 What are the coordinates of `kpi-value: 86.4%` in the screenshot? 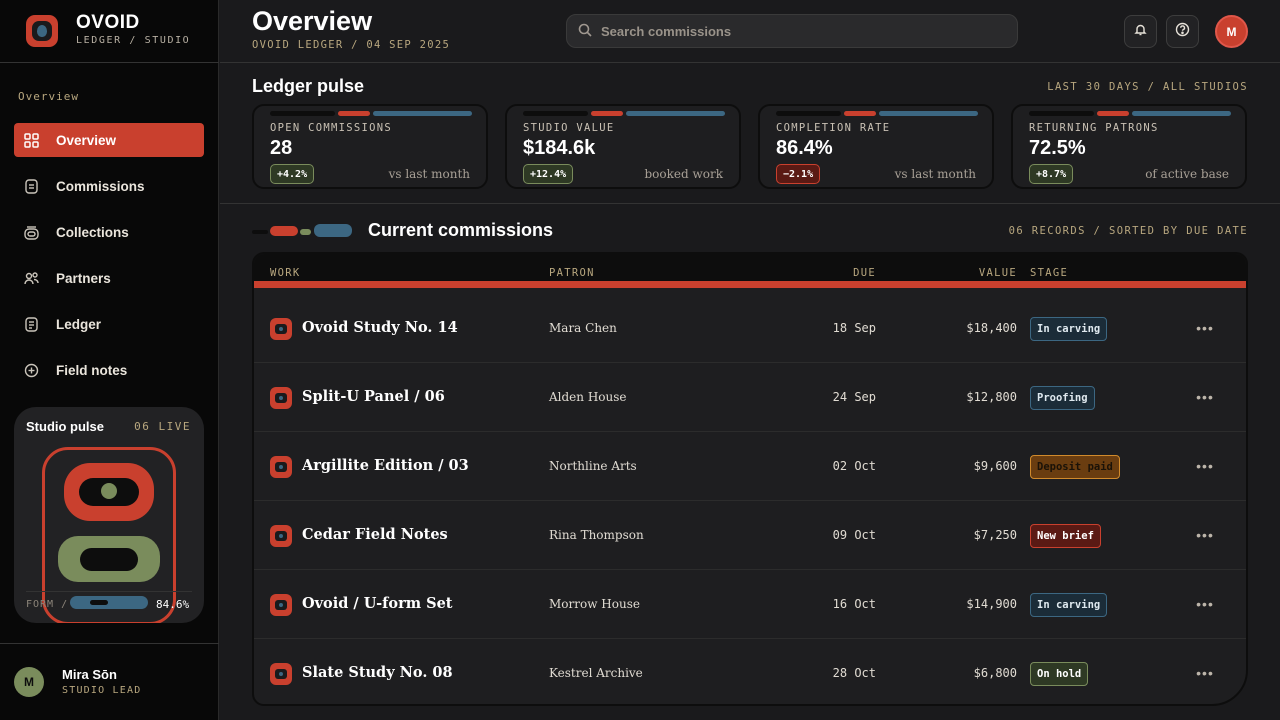 It's located at (804, 148).